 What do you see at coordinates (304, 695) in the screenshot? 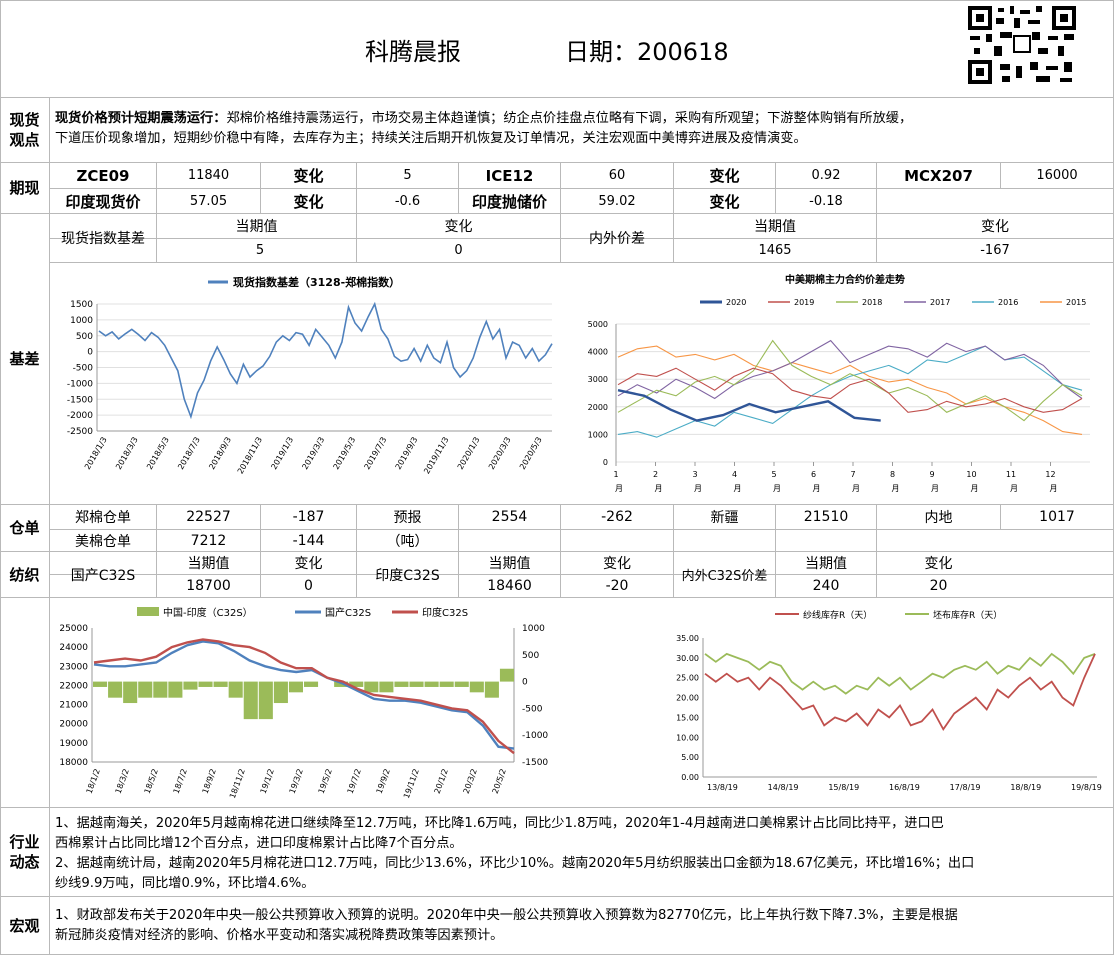
I see `domestic-c32s-line` at bounding box center [304, 695].